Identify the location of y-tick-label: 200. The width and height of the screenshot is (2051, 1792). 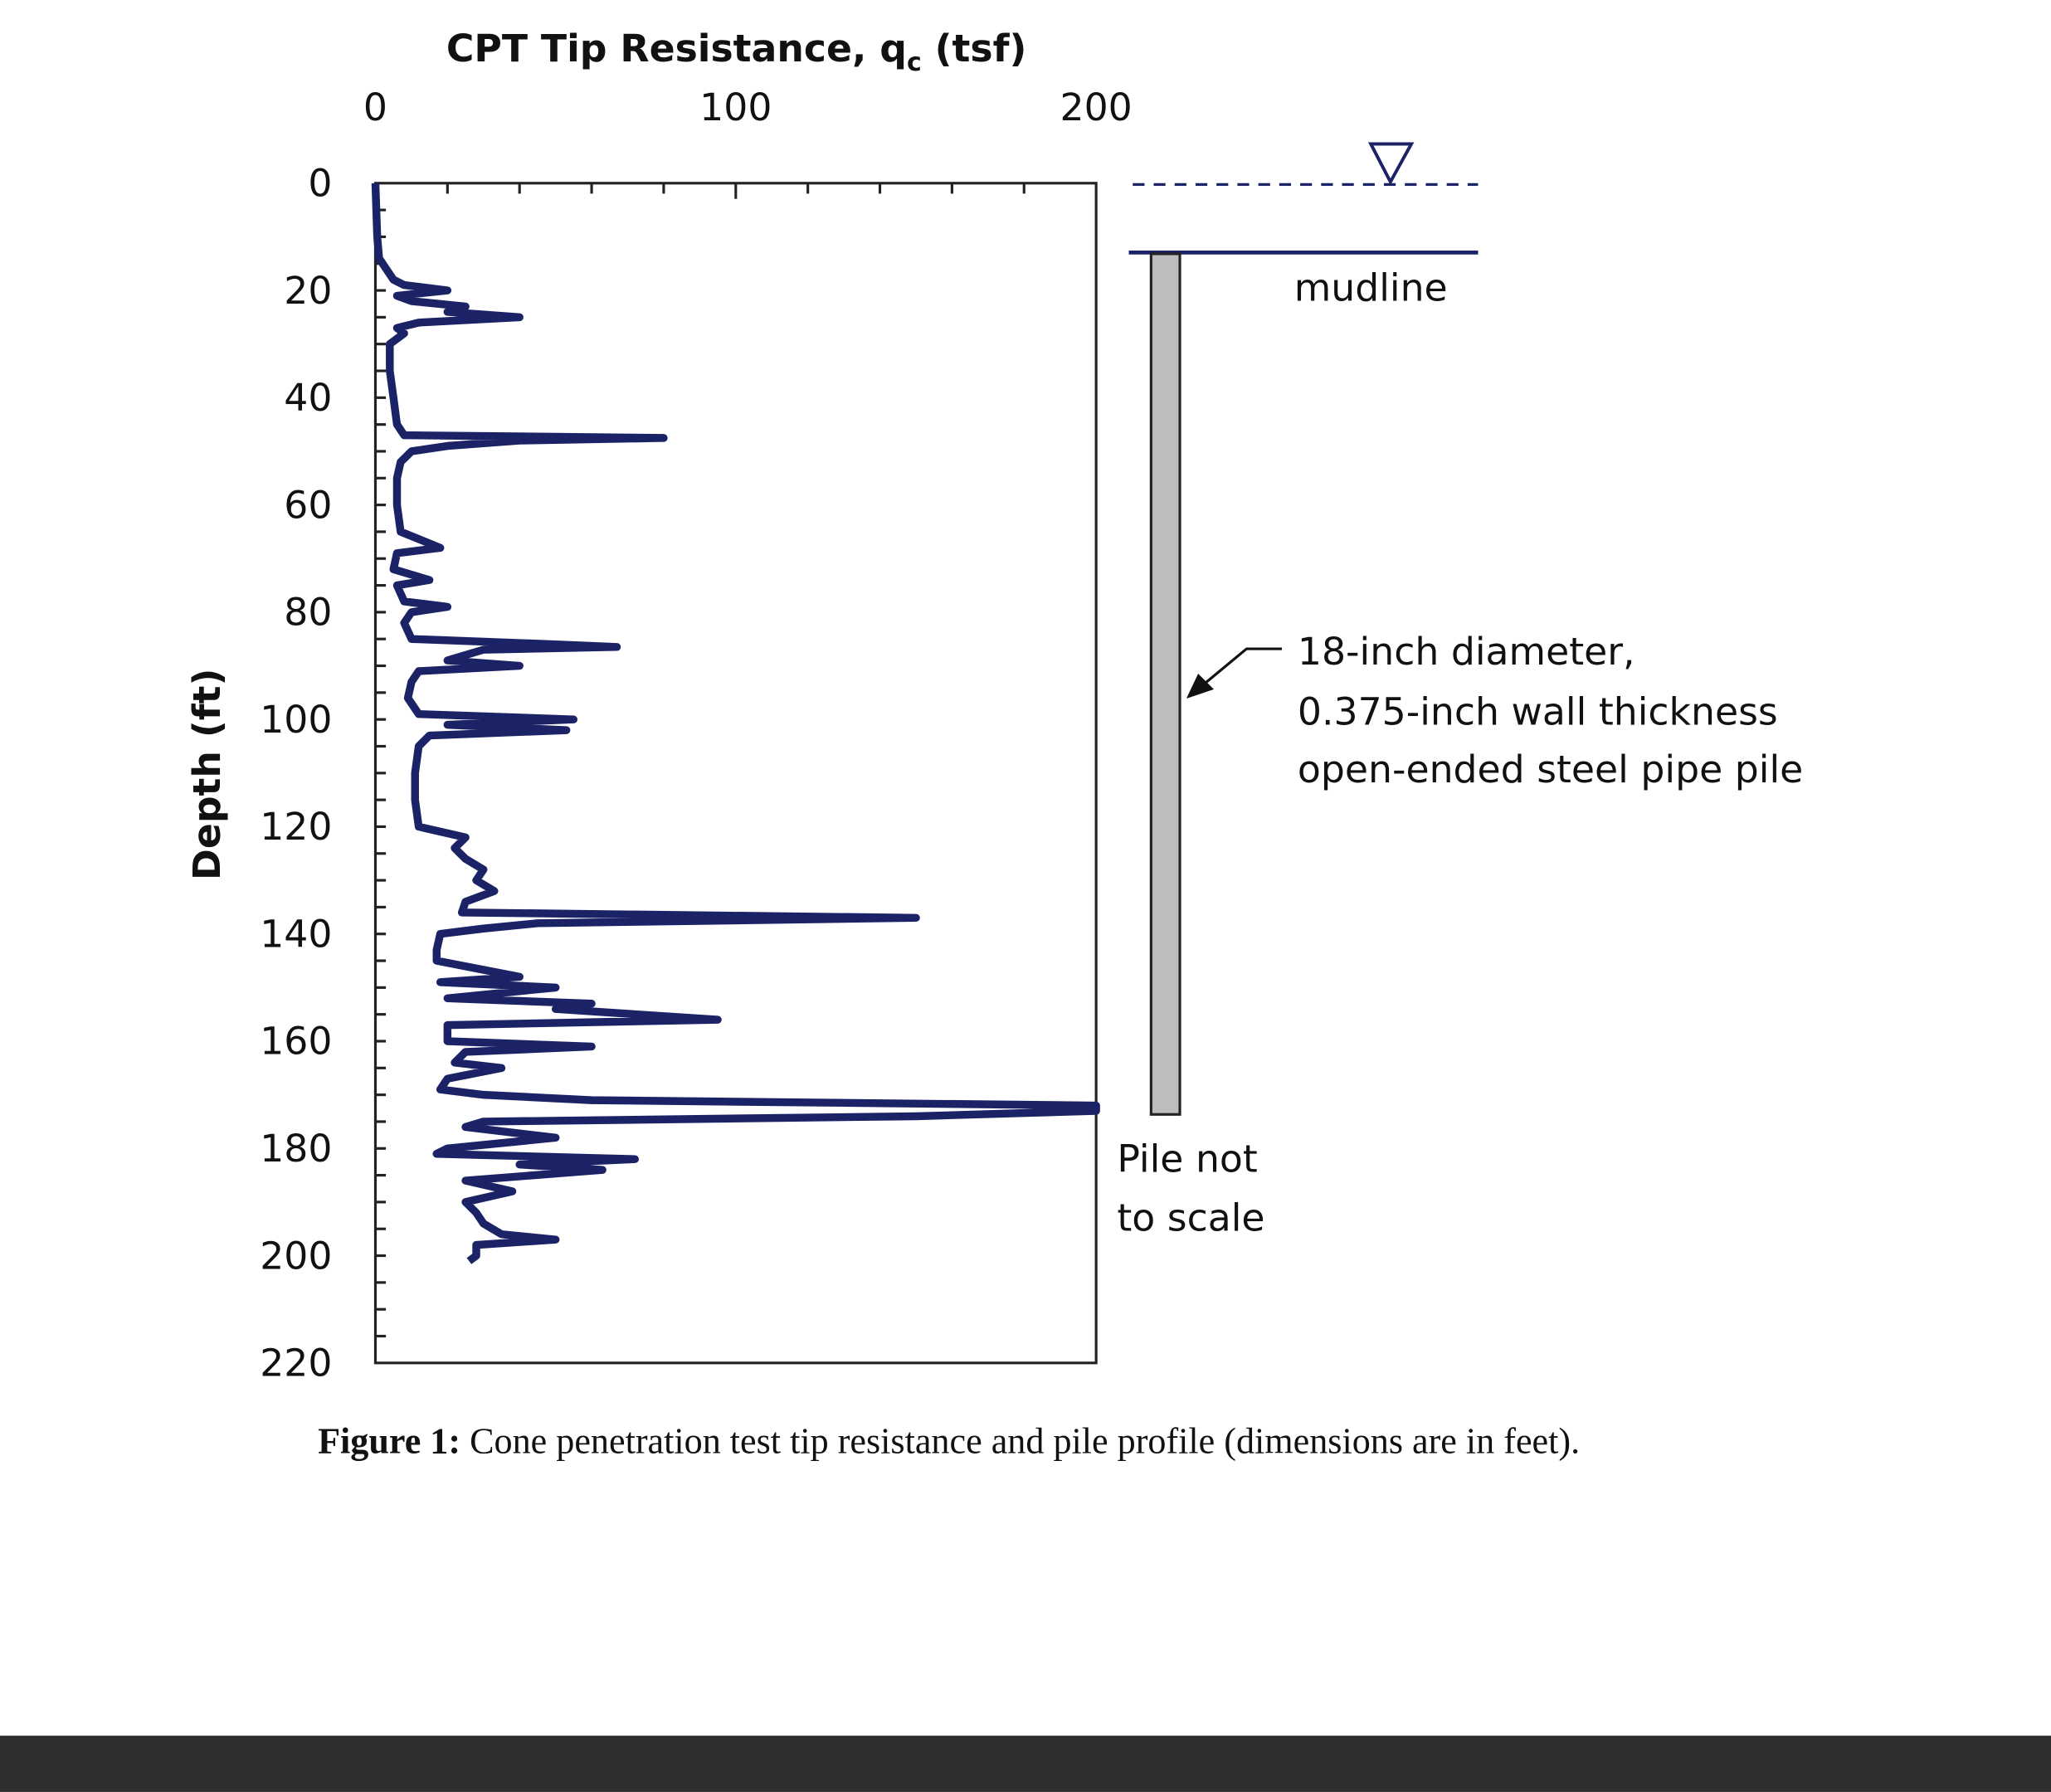
(296, 1256).